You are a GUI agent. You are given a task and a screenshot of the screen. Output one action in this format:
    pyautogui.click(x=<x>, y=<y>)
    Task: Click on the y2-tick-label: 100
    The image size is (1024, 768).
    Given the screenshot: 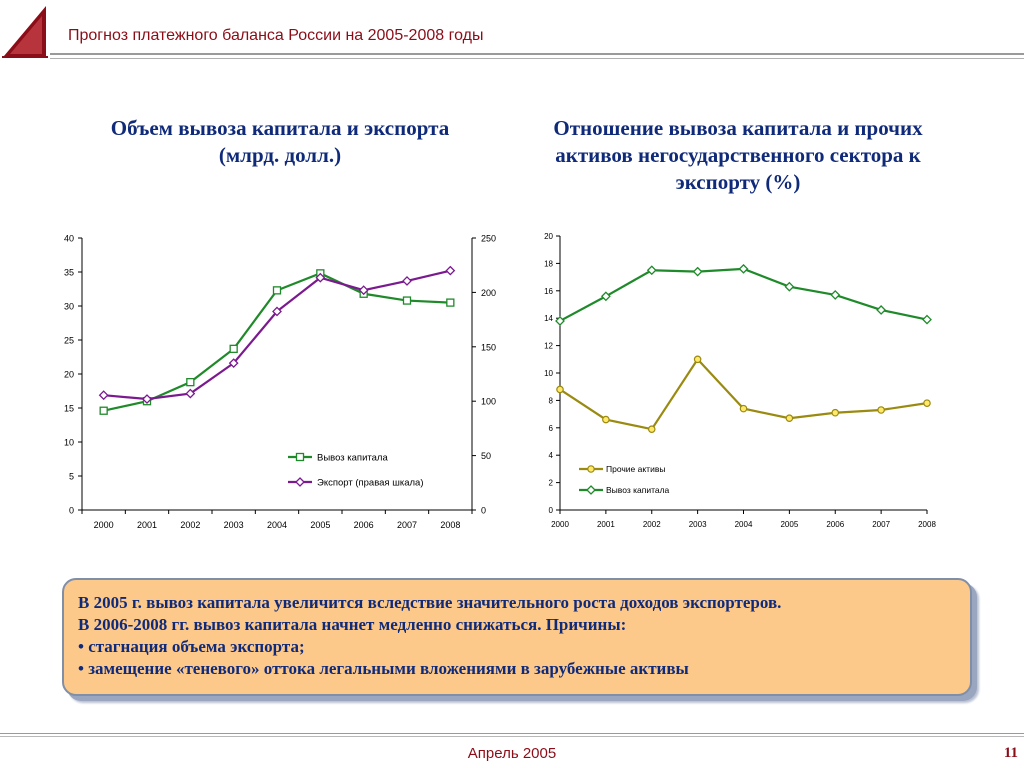 What is the action you would take?
    pyautogui.click(x=488, y=402)
    